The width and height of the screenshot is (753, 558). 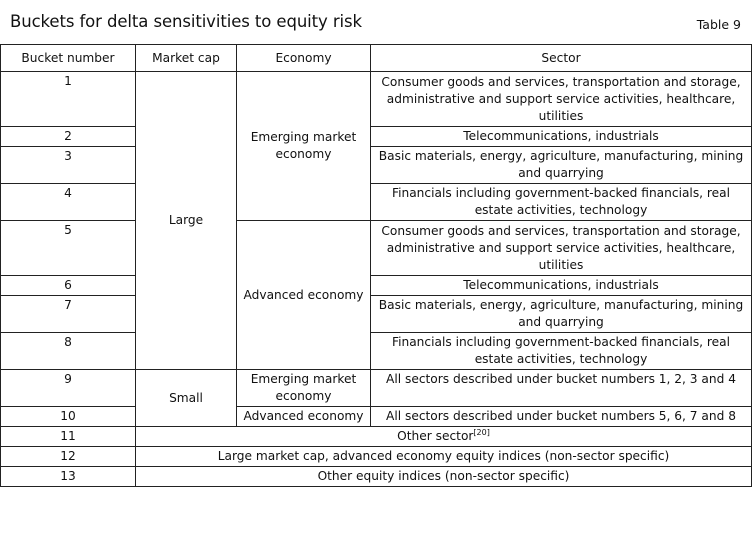 I want to click on bucket-number-cell: 10, so click(x=68, y=416).